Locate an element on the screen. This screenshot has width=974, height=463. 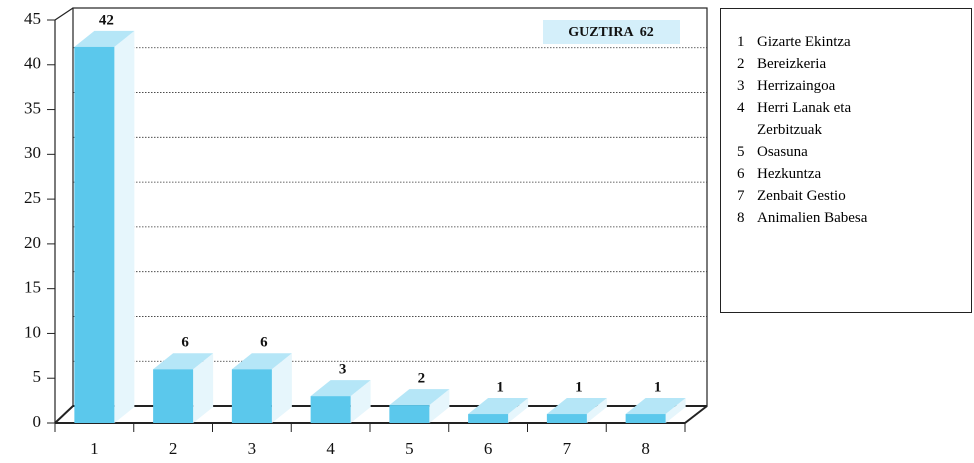
y-tick-label: 10 is located at coordinates (32, 331).